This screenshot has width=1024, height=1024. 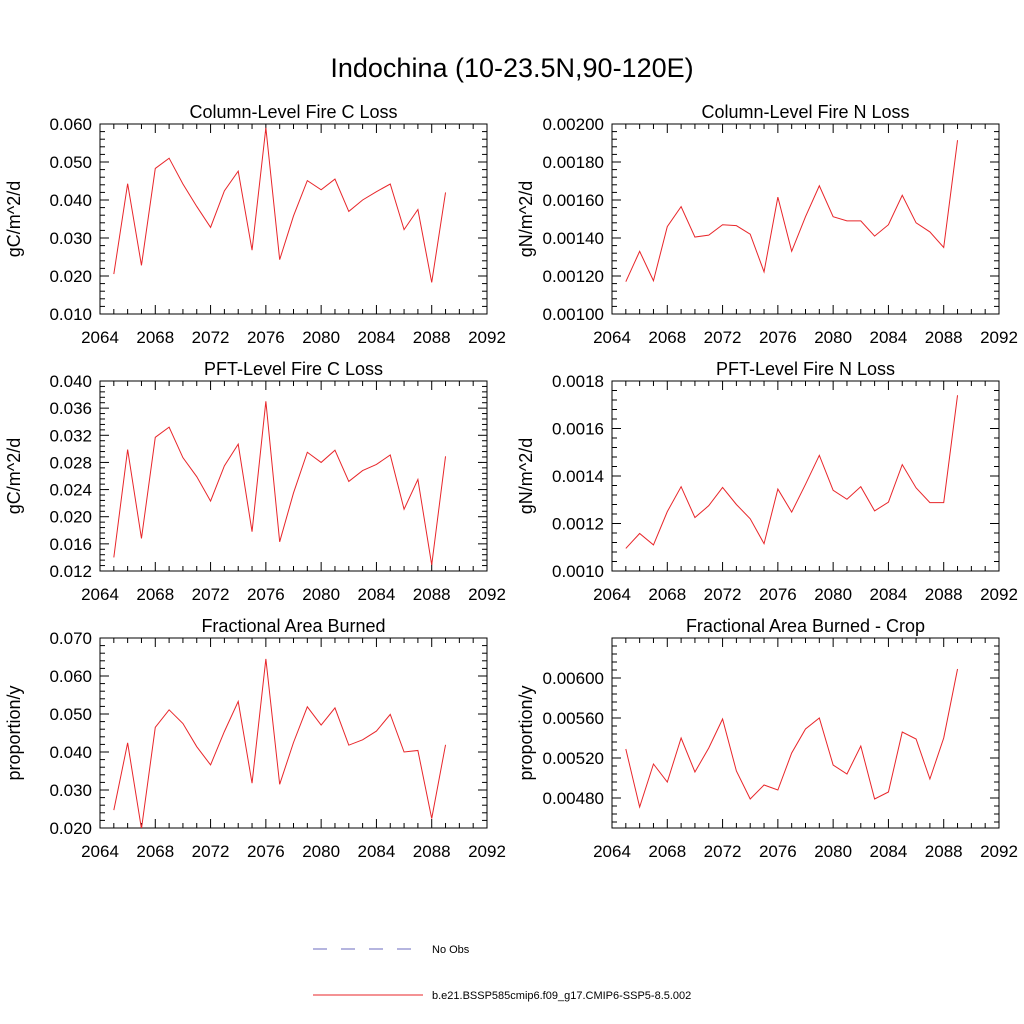 I want to click on y-tick-label: 0.012, so click(x=70, y=571).